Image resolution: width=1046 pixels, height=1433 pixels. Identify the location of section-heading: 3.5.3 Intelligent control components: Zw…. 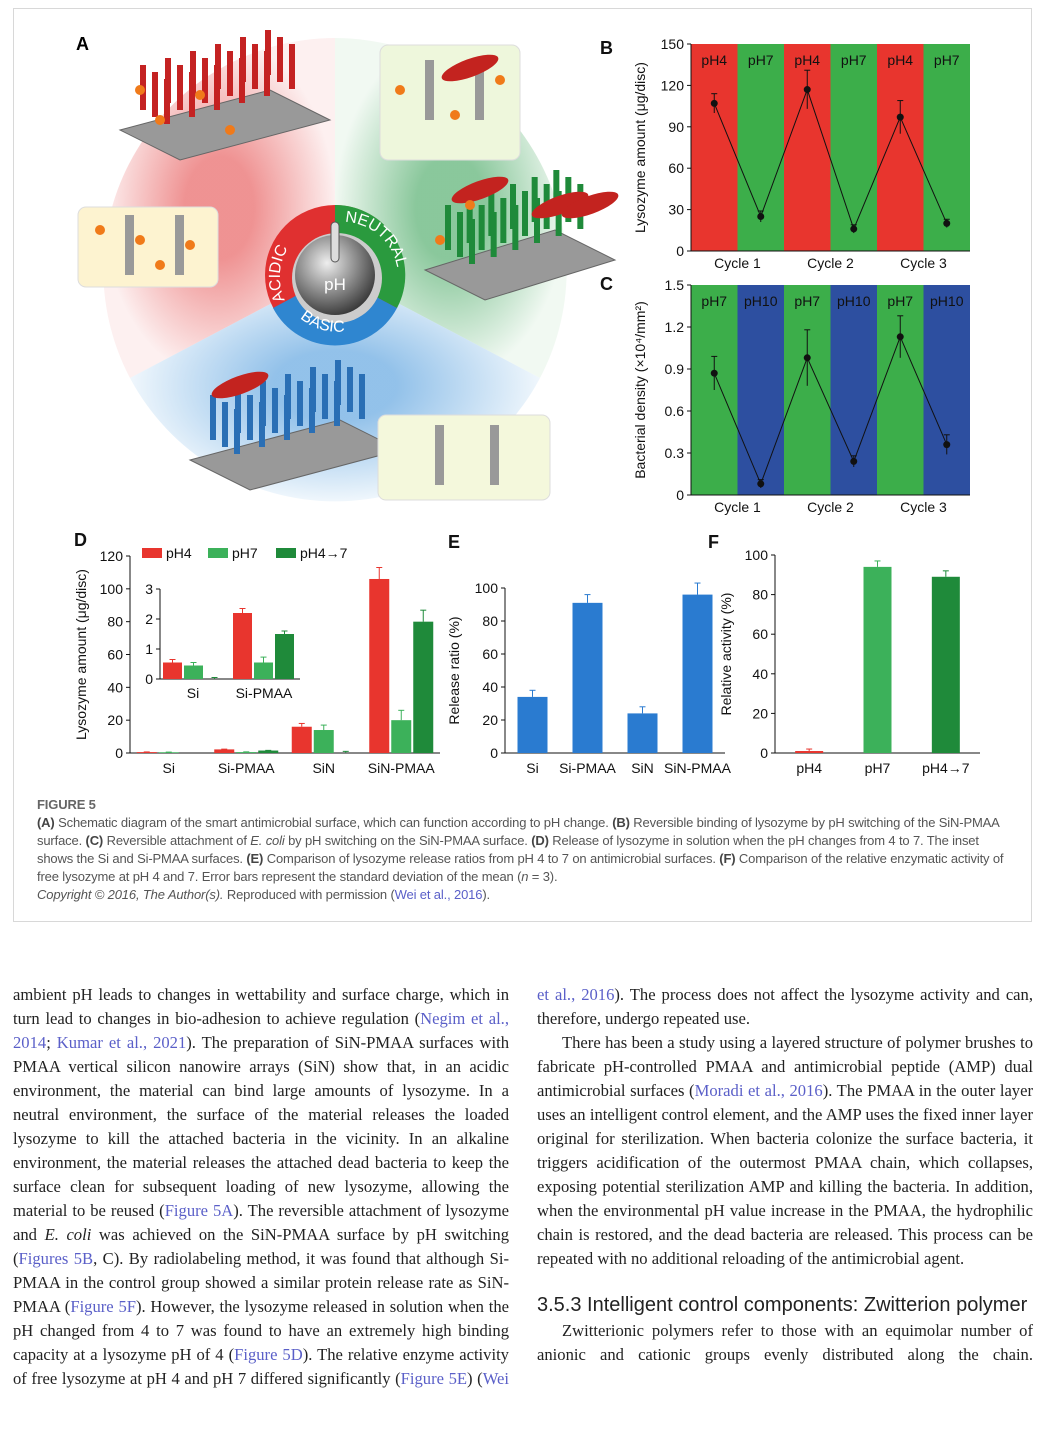
(782, 1305).